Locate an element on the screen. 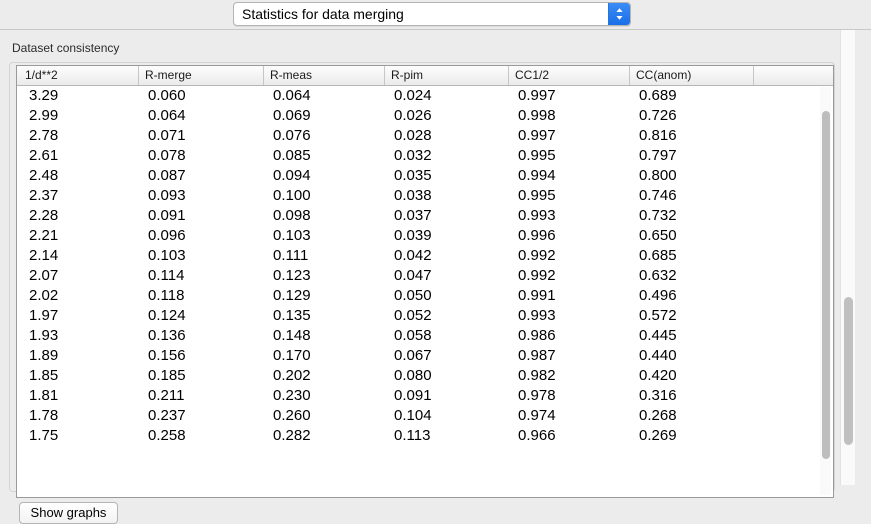 Image resolution: width=871 pixels, height=524 pixels. table-column-header: CC(anom) is located at coordinates (691, 75).